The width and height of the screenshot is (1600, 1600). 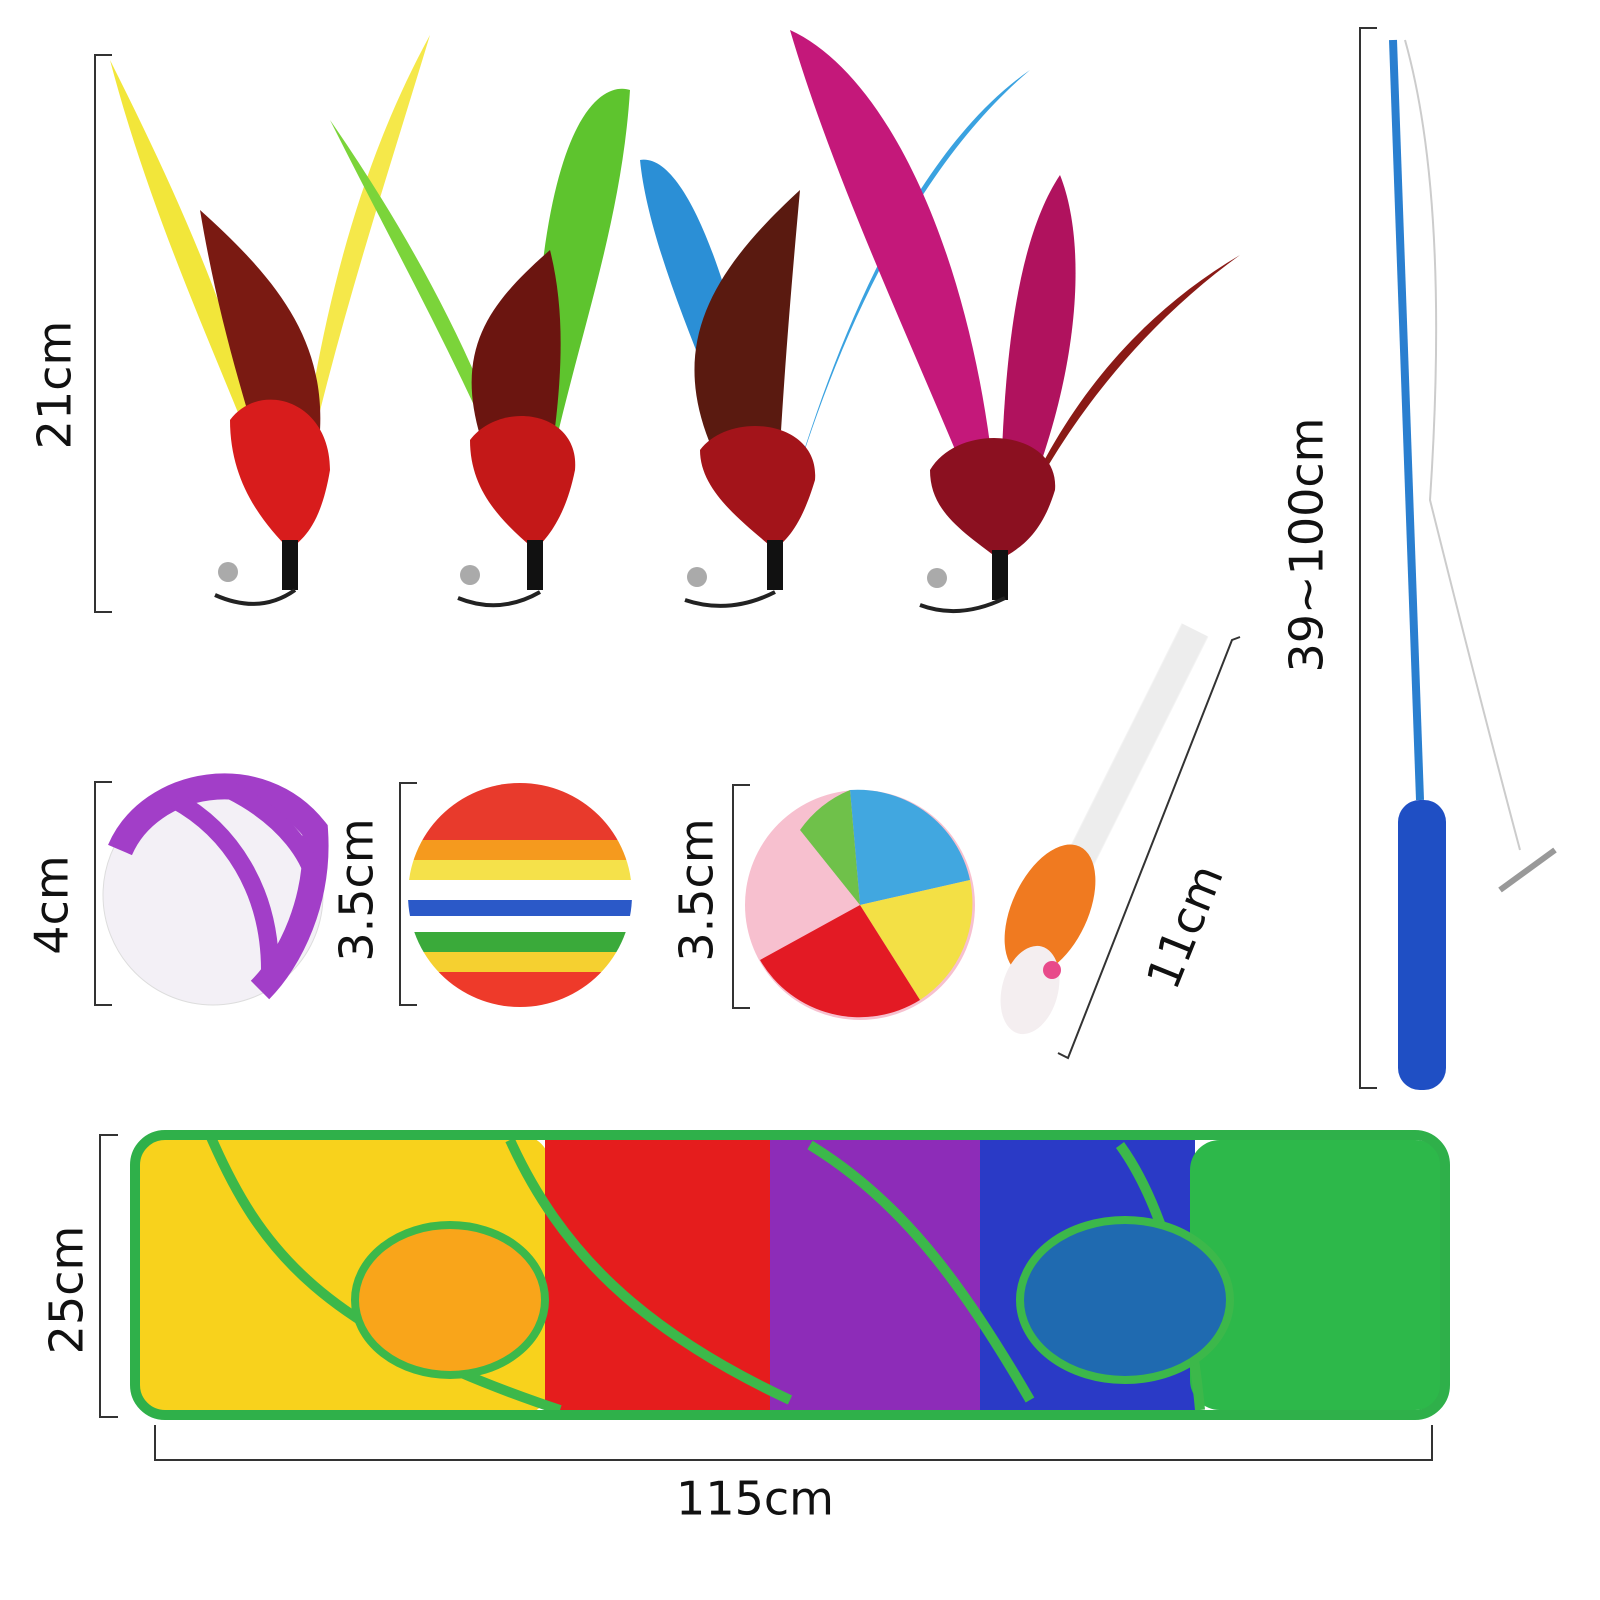 What do you see at coordinates (520, 895) in the screenshot?
I see `rainbow-ball` at bounding box center [520, 895].